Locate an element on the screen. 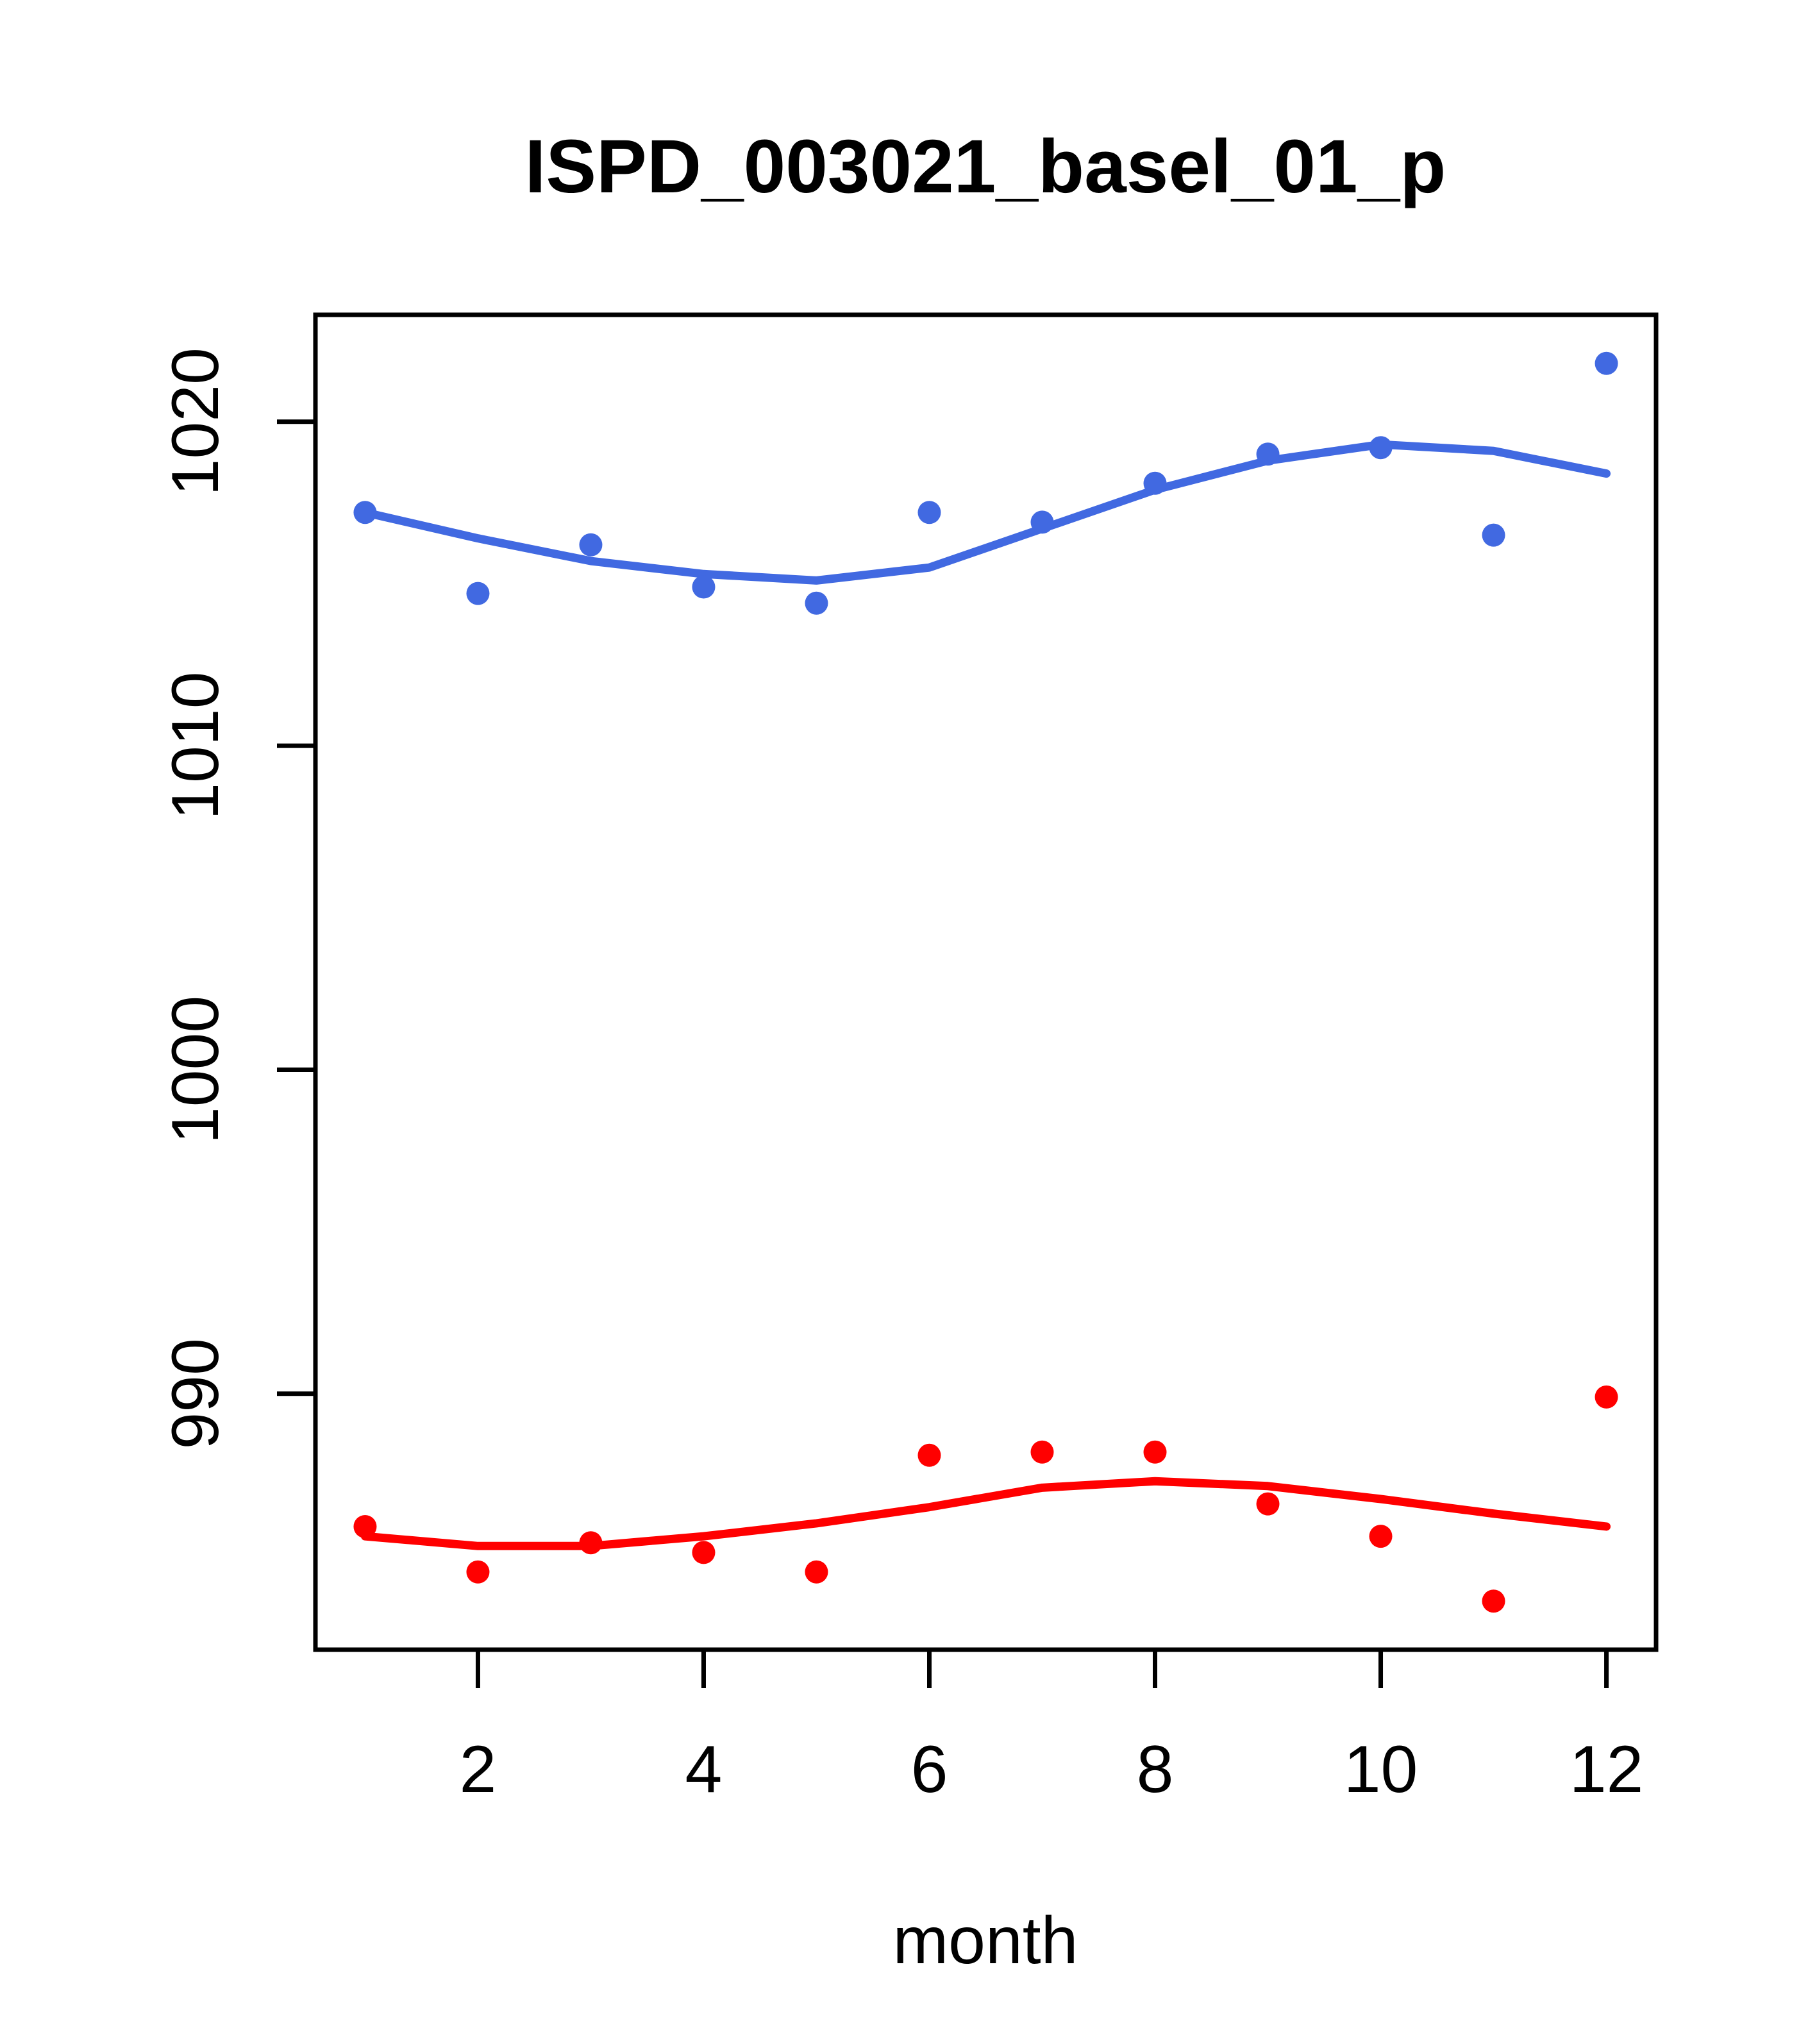 Image resolution: width=1817 pixels, height=2044 pixels. chart-title: ISPD_003021_basel_01_p is located at coordinates (986, 166).